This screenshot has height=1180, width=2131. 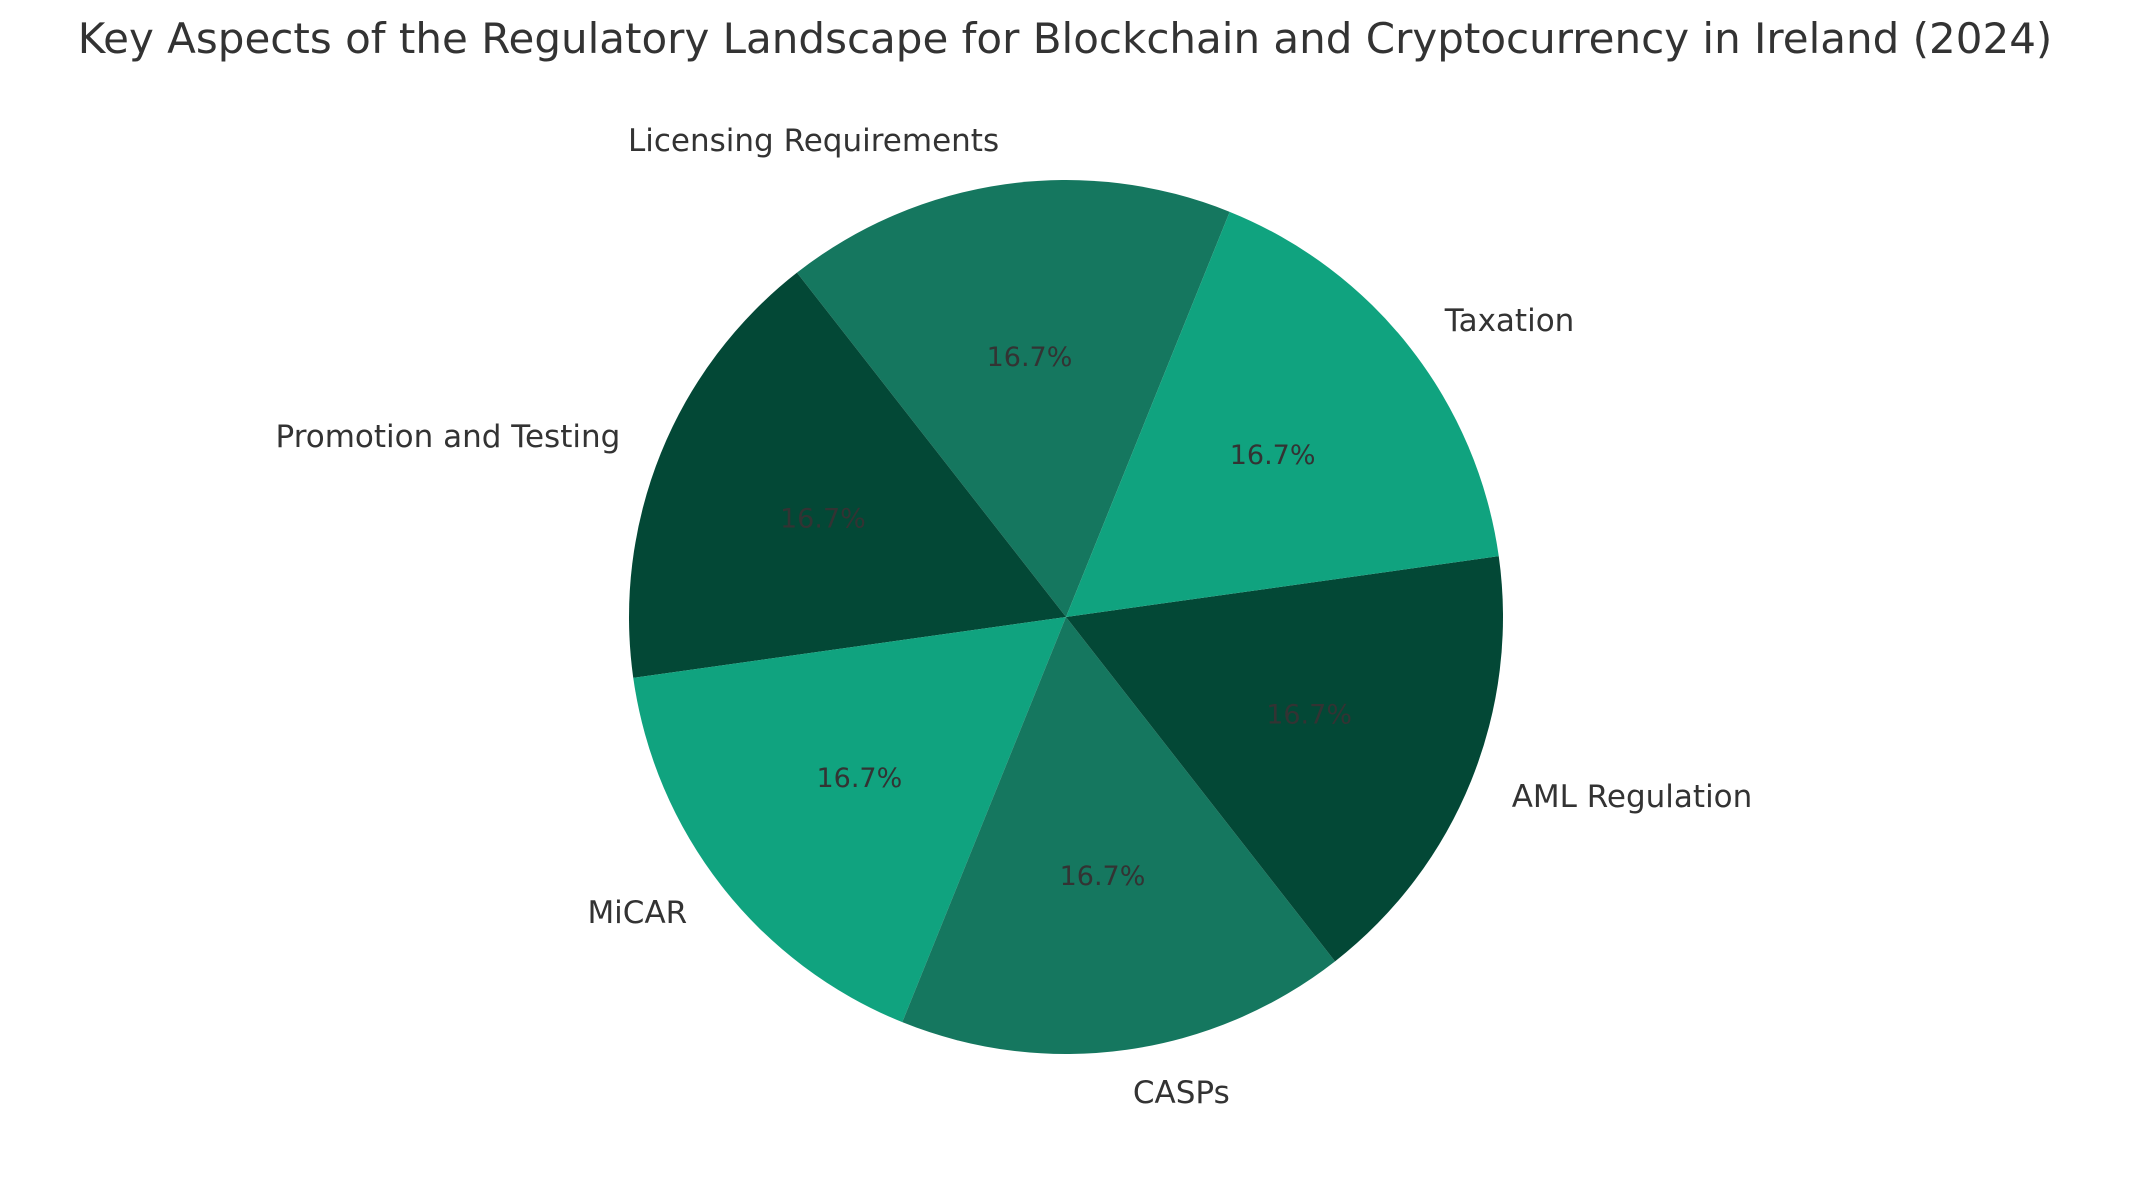 I want to click on pie-slice-casps, so click(x=1119, y=835).